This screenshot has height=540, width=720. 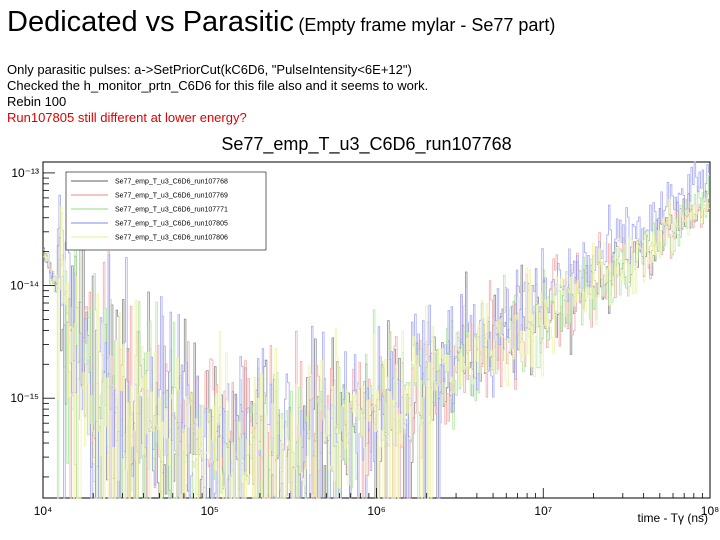 What do you see at coordinates (427, 25) in the screenshot?
I see `slide-title-subtitle: (Empty frame mylar - Se77 part)` at bounding box center [427, 25].